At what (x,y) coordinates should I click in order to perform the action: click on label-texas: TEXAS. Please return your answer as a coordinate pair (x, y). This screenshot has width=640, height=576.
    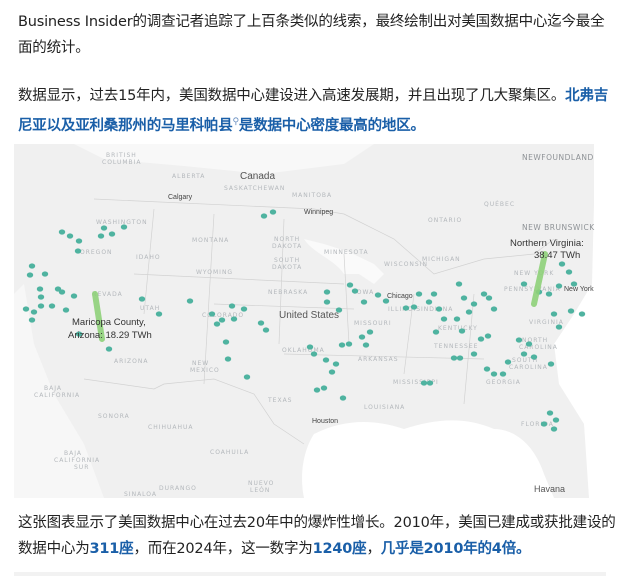
    Looking at the image, I should click on (279, 400).